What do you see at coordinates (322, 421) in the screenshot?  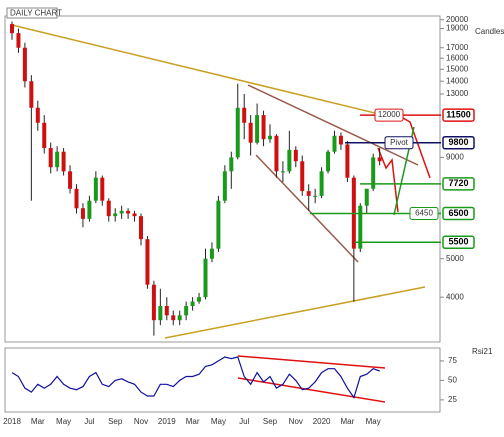 I see `x-tick-label: 2020` at bounding box center [322, 421].